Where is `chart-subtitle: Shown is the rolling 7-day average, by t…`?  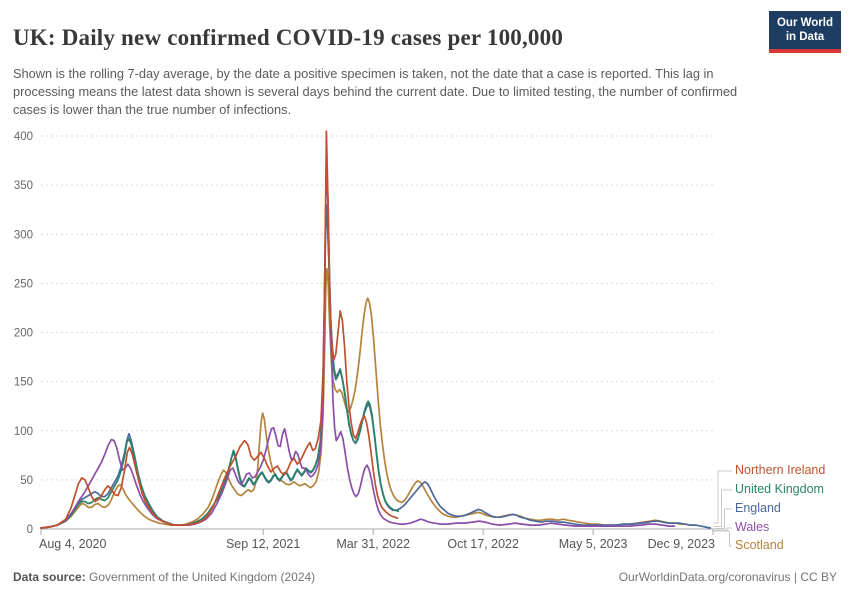
chart-subtitle: Shown is the rolling 7-day average, by t… is located at coordinates (375, 91).